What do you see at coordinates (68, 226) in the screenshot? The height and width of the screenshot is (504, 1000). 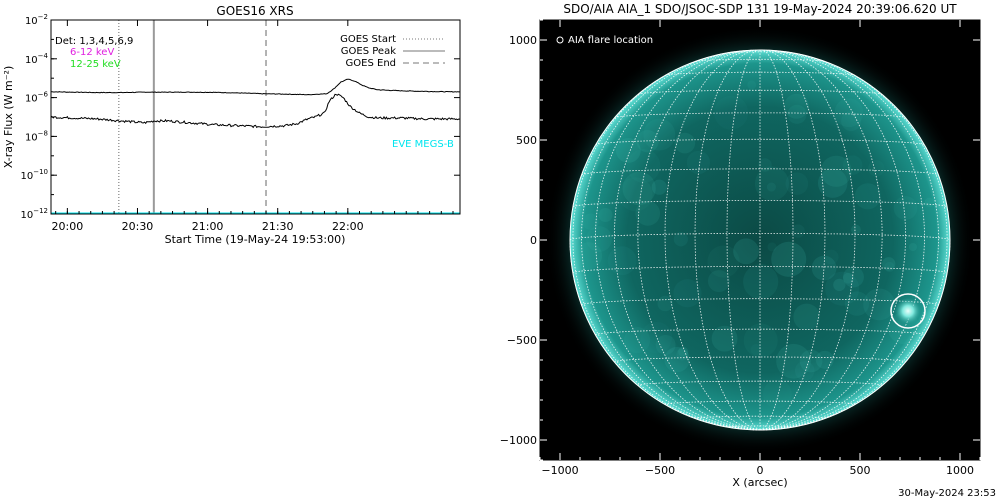 I see `x-tick-label: 20:00` at bounding box center [68, 226].